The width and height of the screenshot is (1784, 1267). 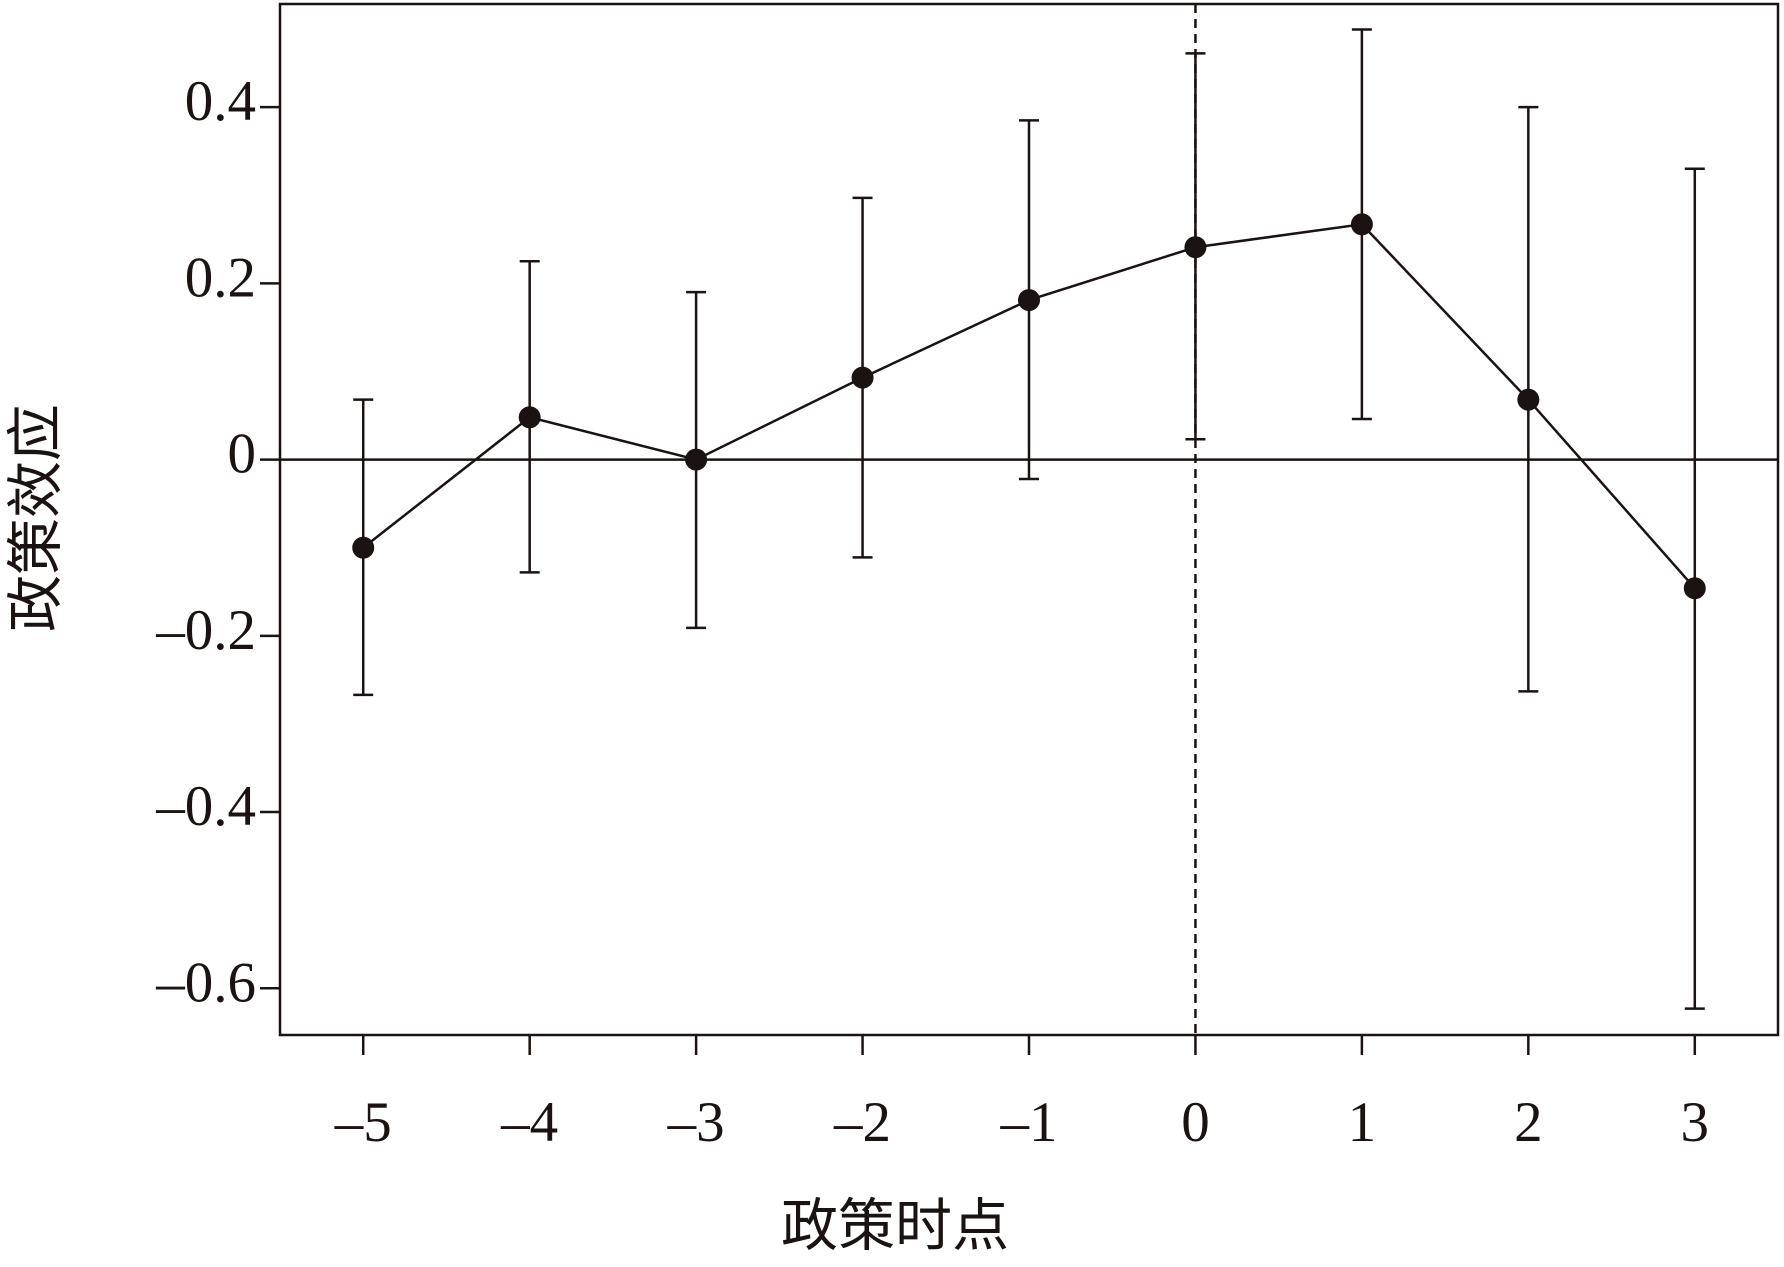 I want to click on x-tick-label: –1, so click(x=1029, y=1122).